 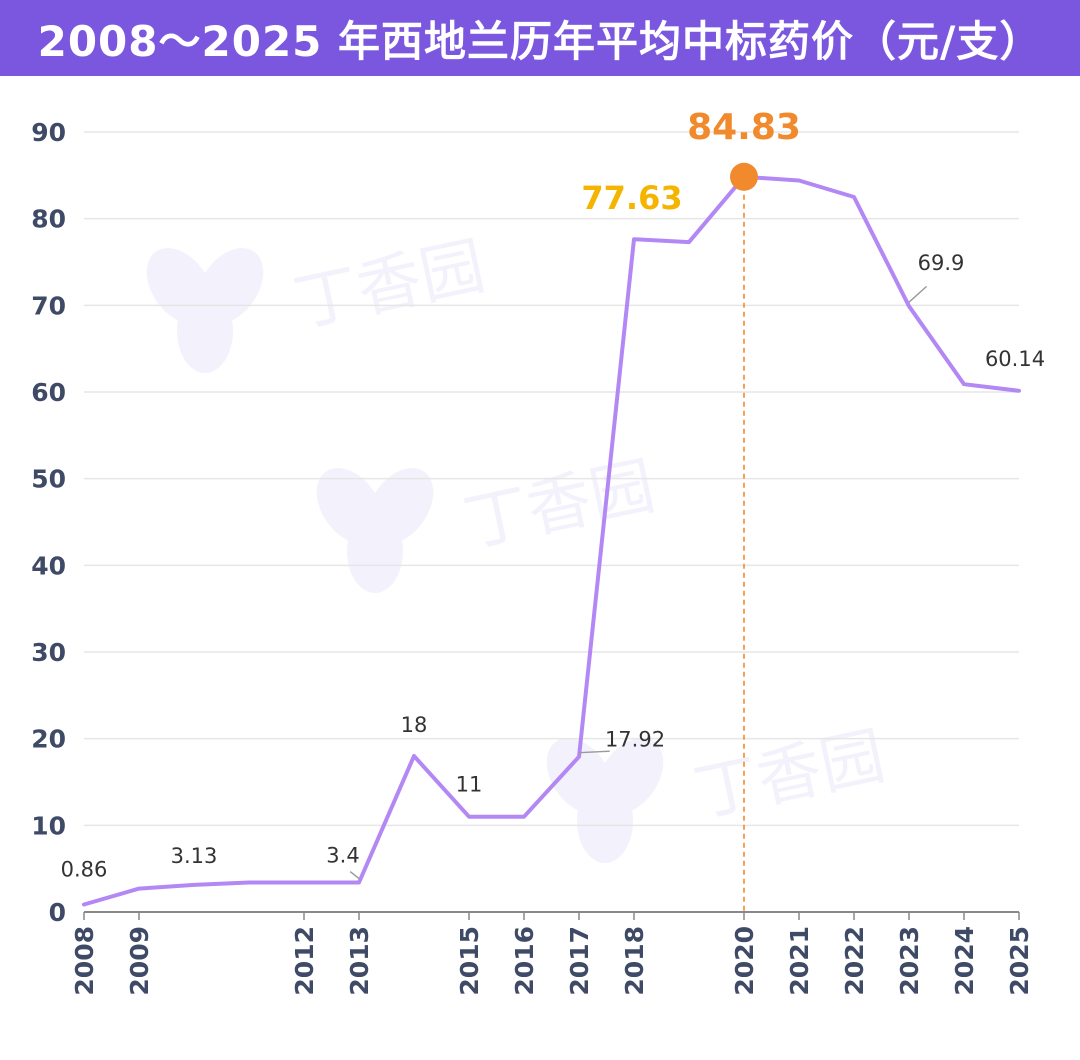 I want to click on x-tick-label: 2020, so click(x=744, y=961).